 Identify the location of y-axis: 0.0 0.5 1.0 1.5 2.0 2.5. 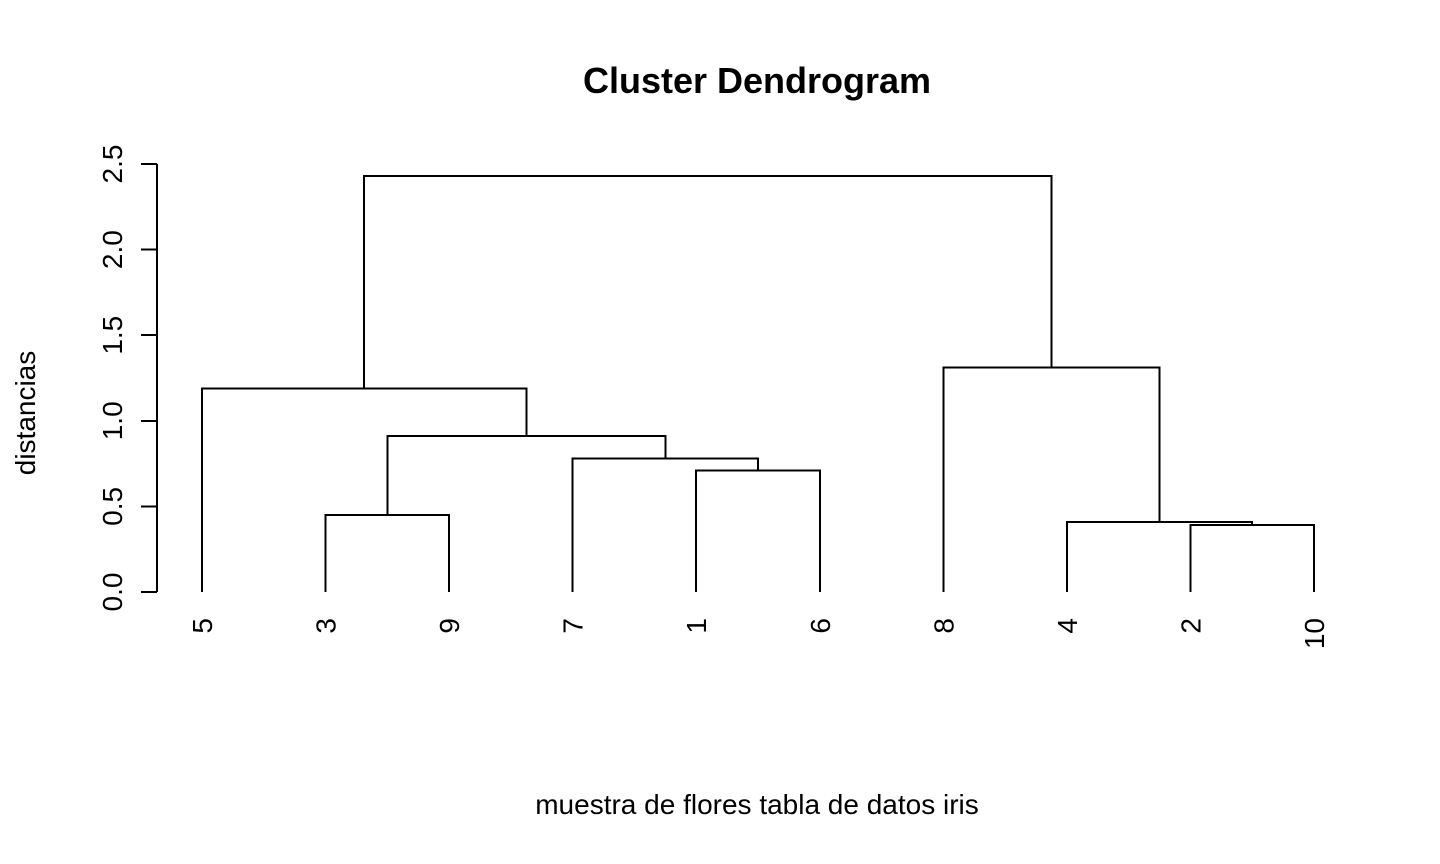
(127, 378).